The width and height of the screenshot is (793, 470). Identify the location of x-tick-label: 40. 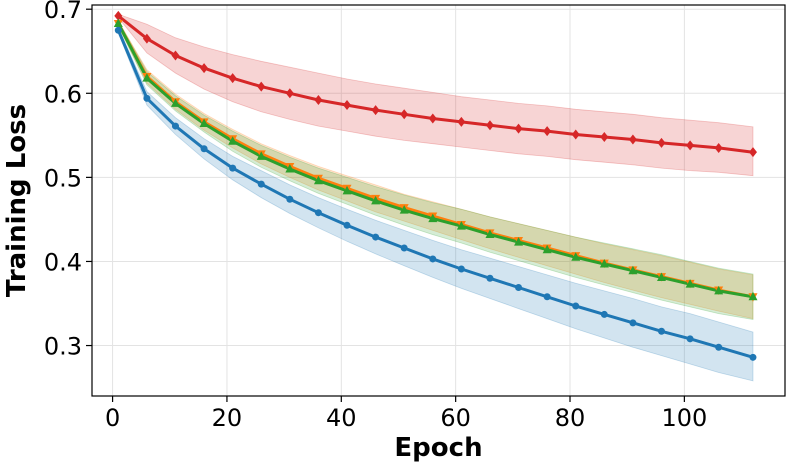
(341, 418).